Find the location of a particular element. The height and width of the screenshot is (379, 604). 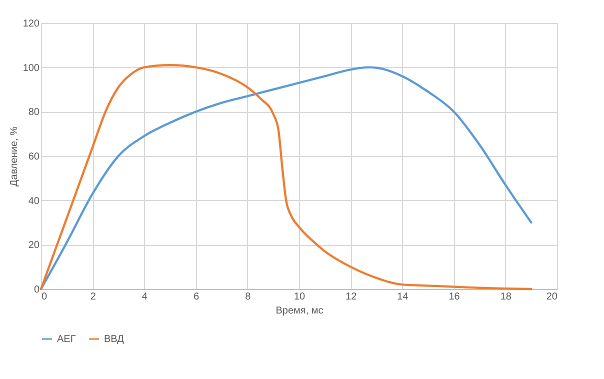

y-tick-label: 0 is located at coordinates (37, 290).